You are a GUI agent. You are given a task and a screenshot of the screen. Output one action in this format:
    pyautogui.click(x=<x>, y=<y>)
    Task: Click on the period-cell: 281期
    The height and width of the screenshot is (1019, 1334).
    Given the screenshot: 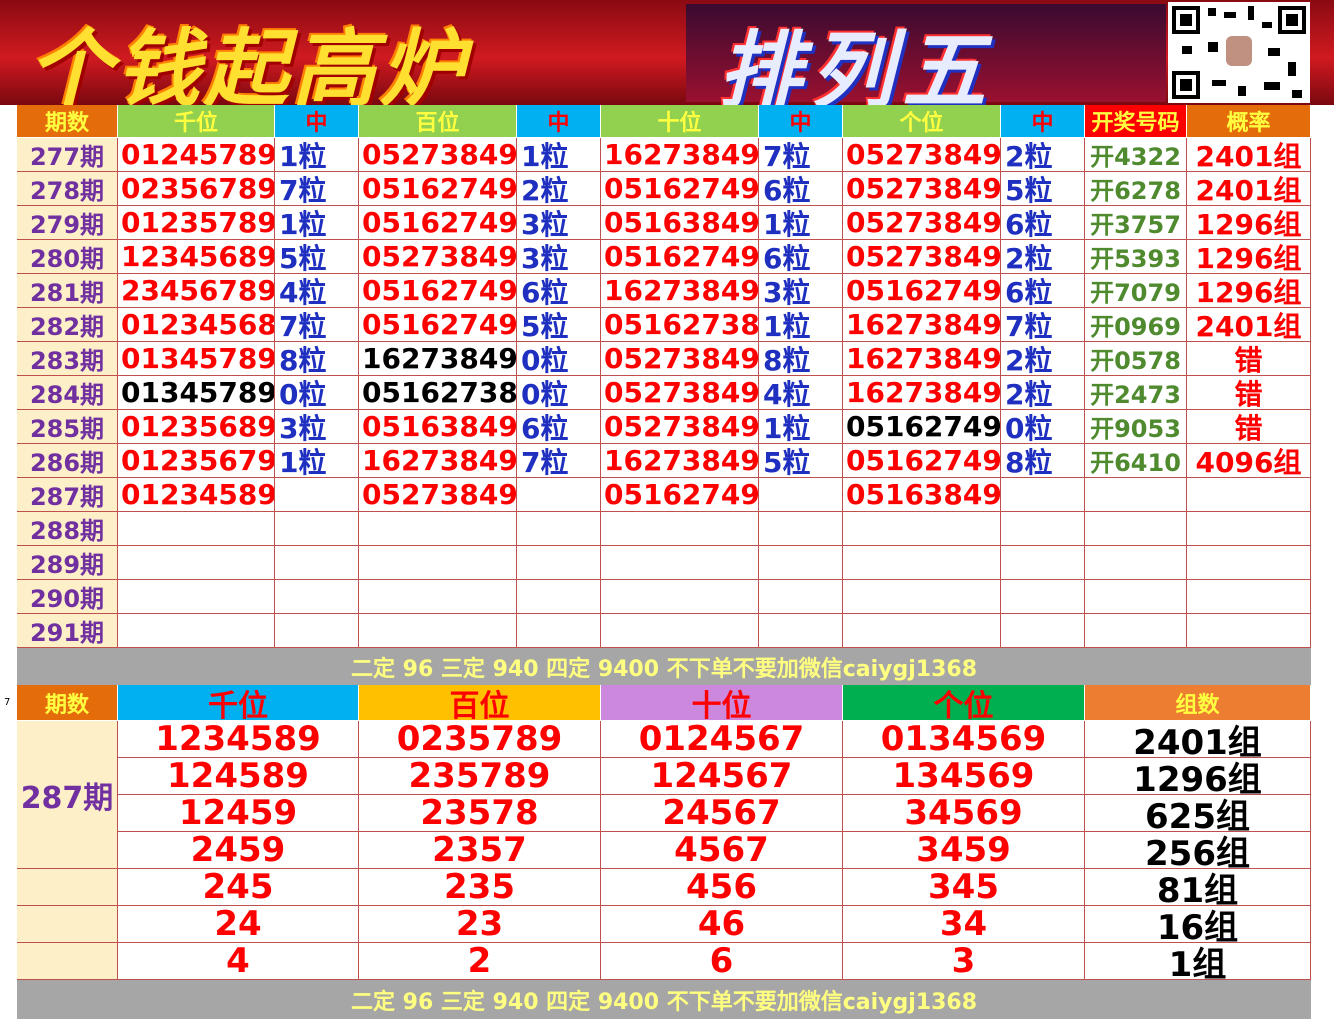 What is the action you would take?
    pyautogui.click(x=67, y=291)
    